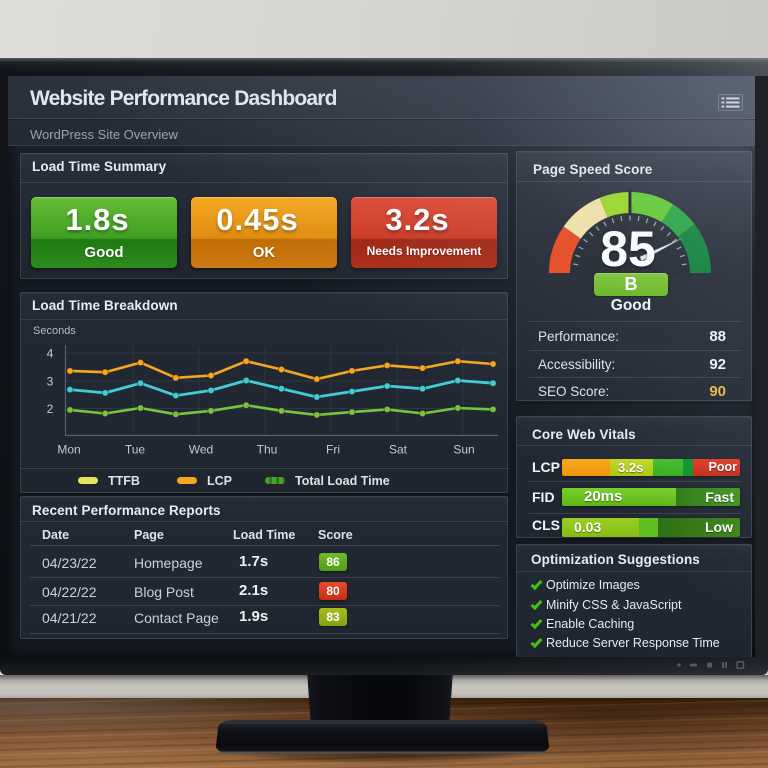 This screenshot has height=768, width=768. I want to click on svg-text: 2, so click(50, 409).